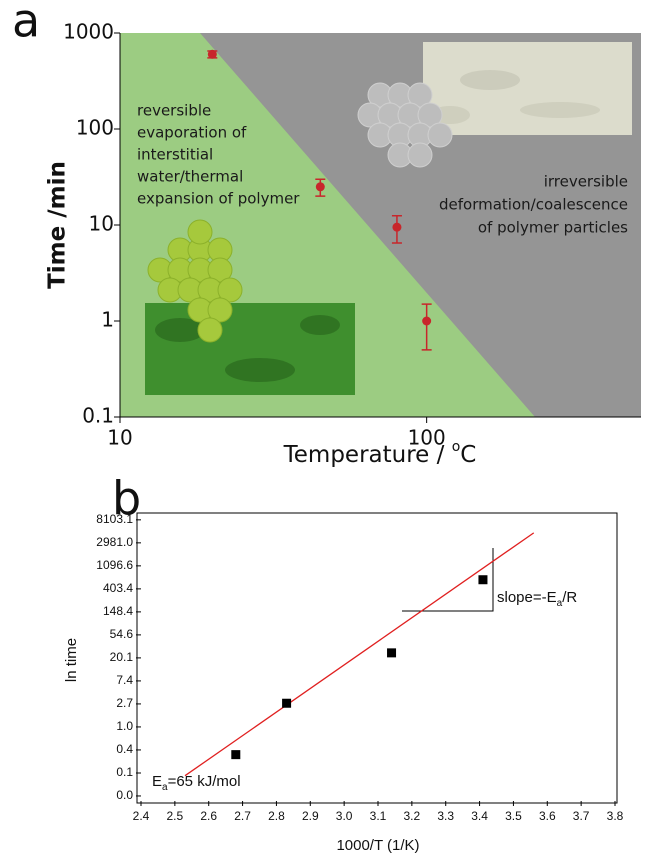  I want to click on y-tick-label: 100, so click(95, 128).